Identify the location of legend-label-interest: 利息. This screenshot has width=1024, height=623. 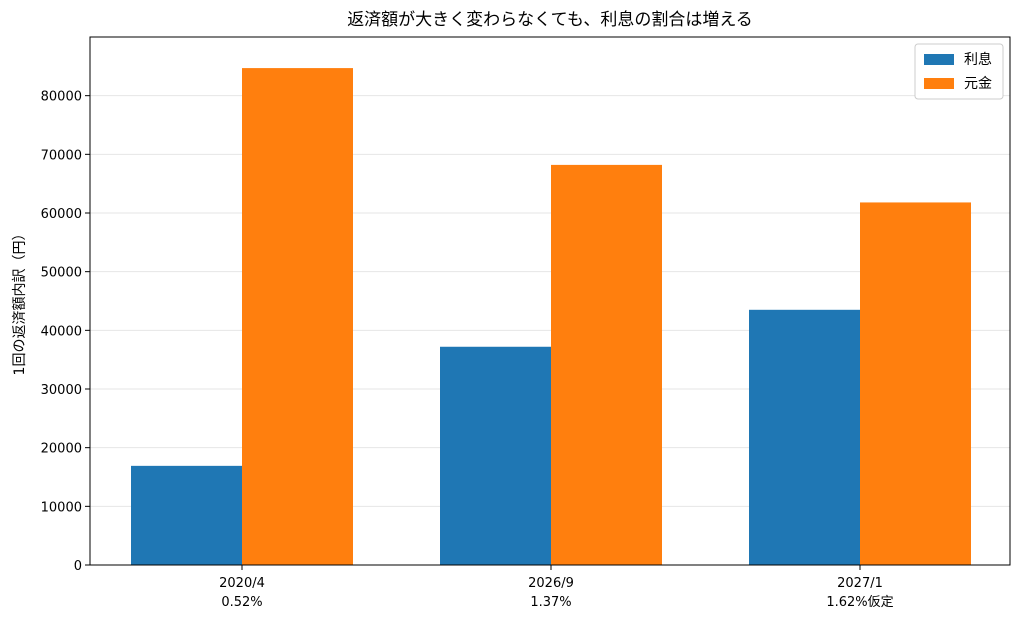
(978, 59).